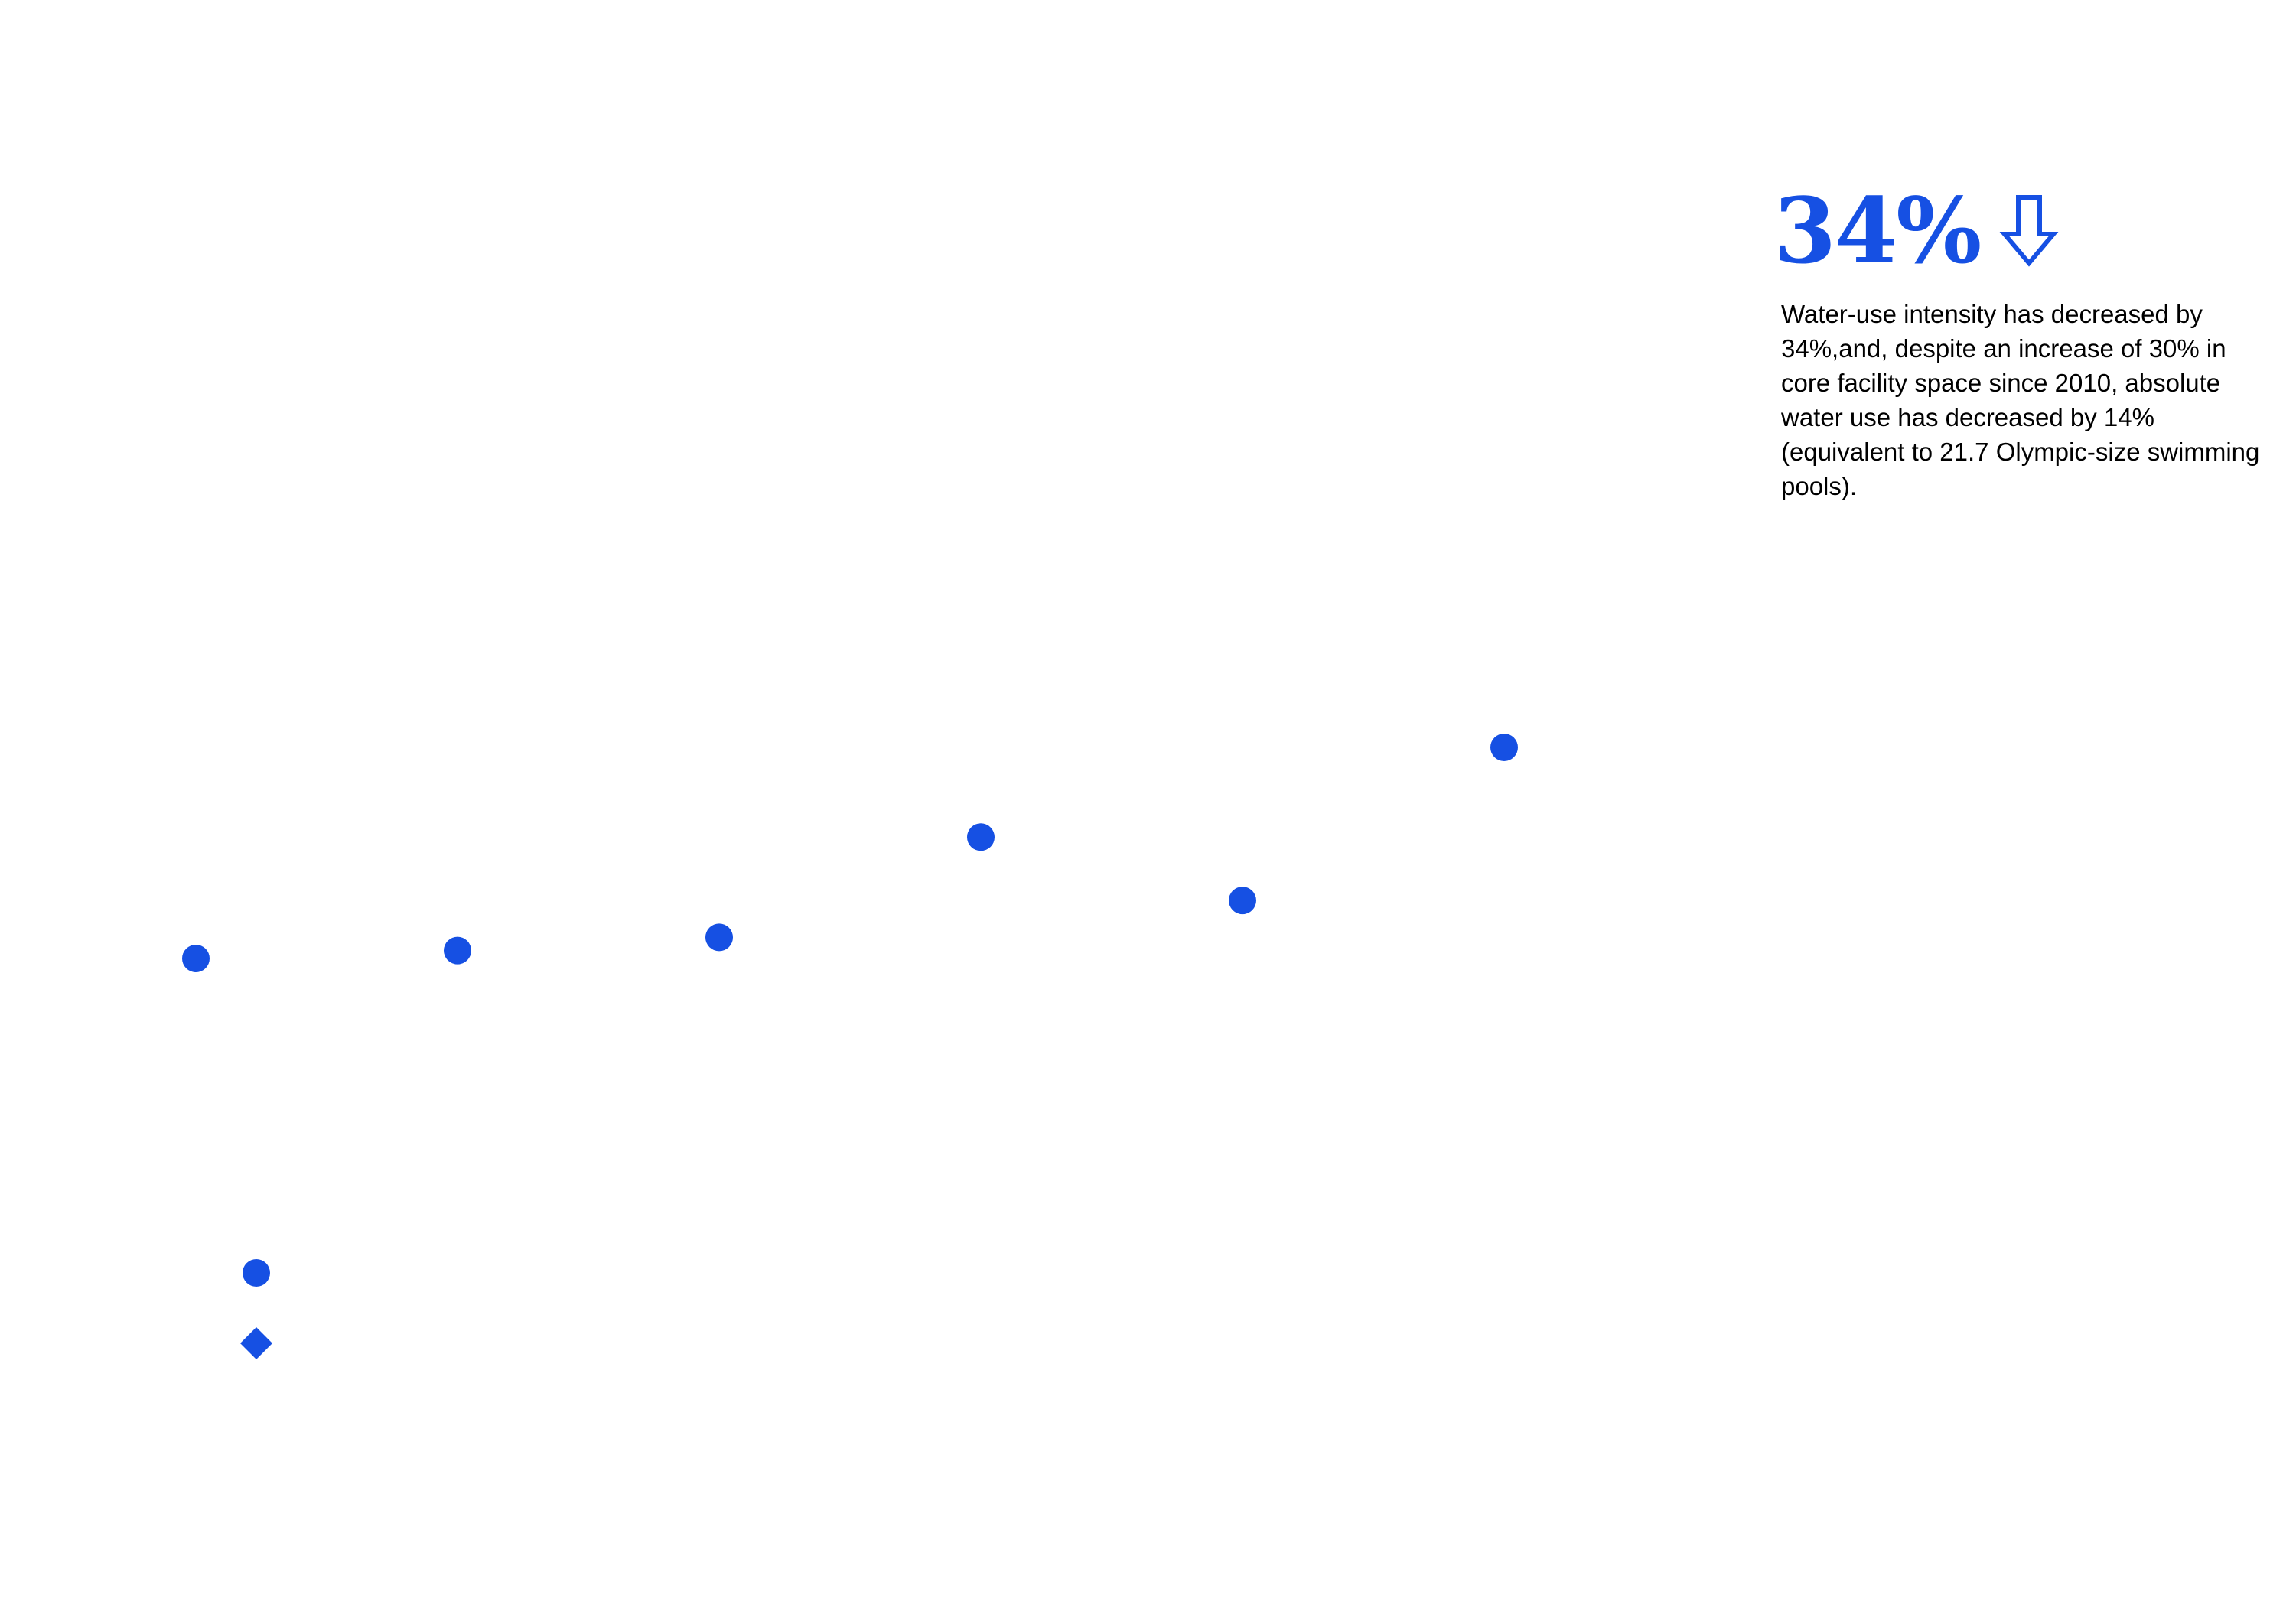 This screenshot has height=1611, width=2296. I want to click on legend-marker-diamond, so click(256, 1343).